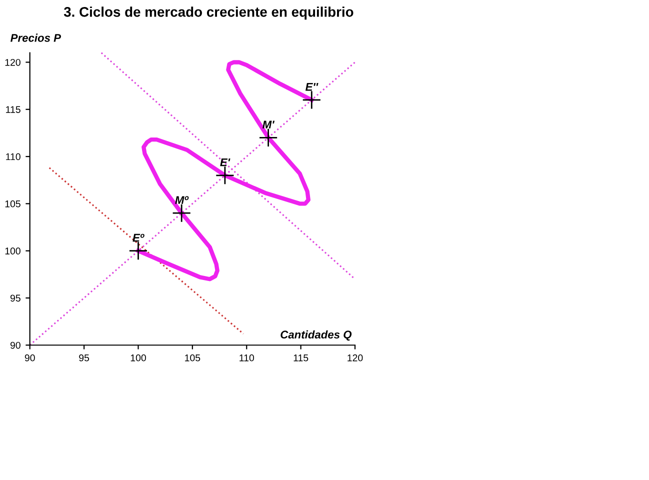 This screenshot has height=480, width=649. I want to click on y-tick-label: 95, so click(15, 298).